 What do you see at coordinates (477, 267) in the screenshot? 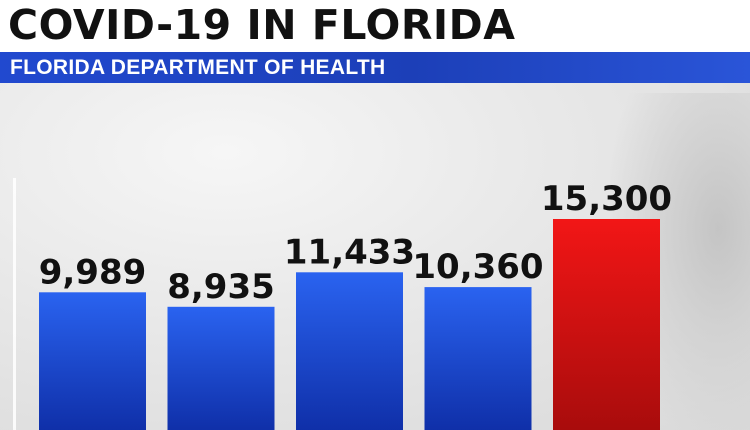
I see `bar-value-label-4: 10,360` at bounding box center [477, 267].